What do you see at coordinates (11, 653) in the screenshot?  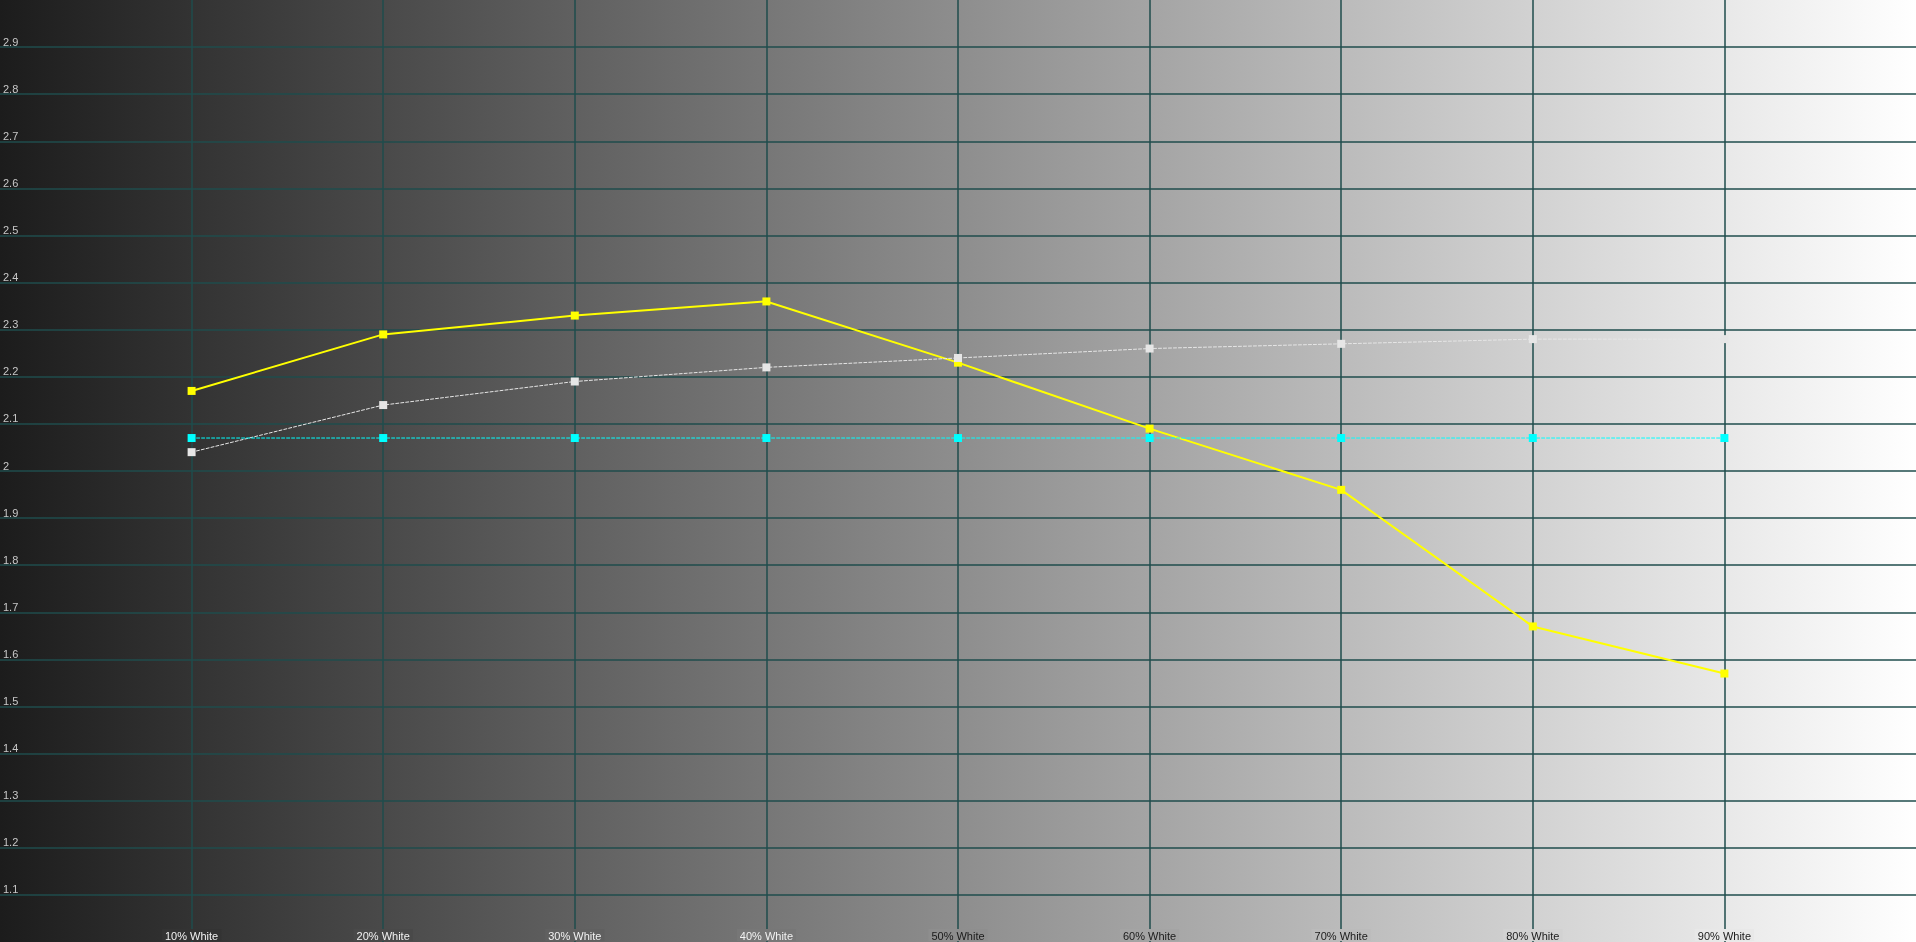 I see `y-tick-label: 1.6` at bounding box center [11, 653].